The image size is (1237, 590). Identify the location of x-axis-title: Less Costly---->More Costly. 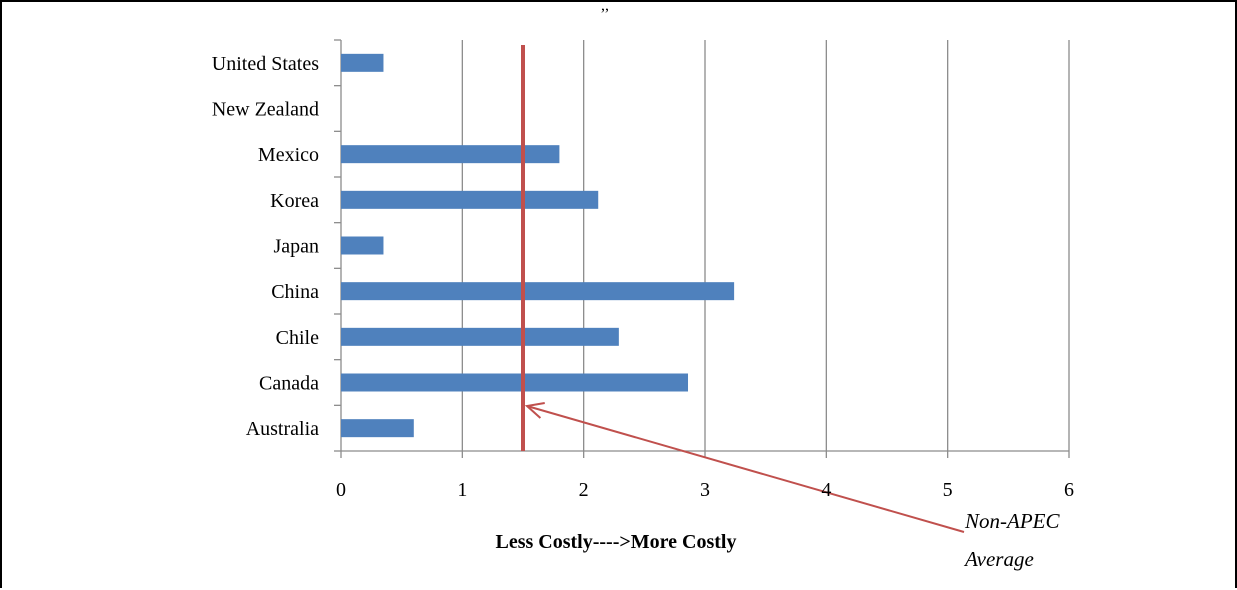
(616, 542).